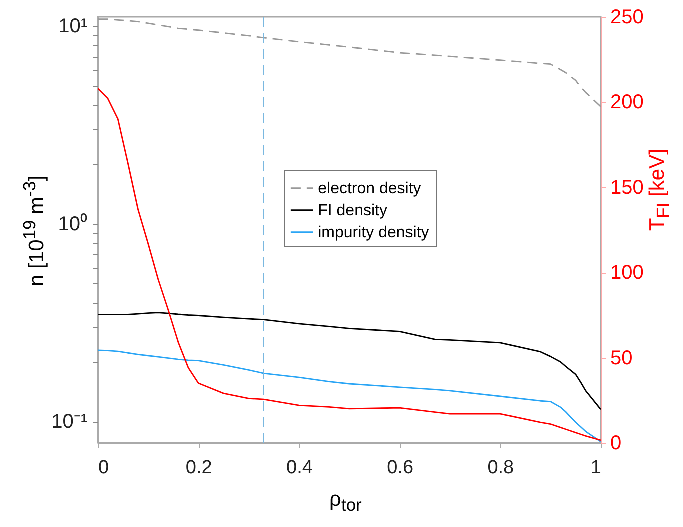 The image size is (683, 527). I want to click on legend-label: electron desity, so click(370, 189).